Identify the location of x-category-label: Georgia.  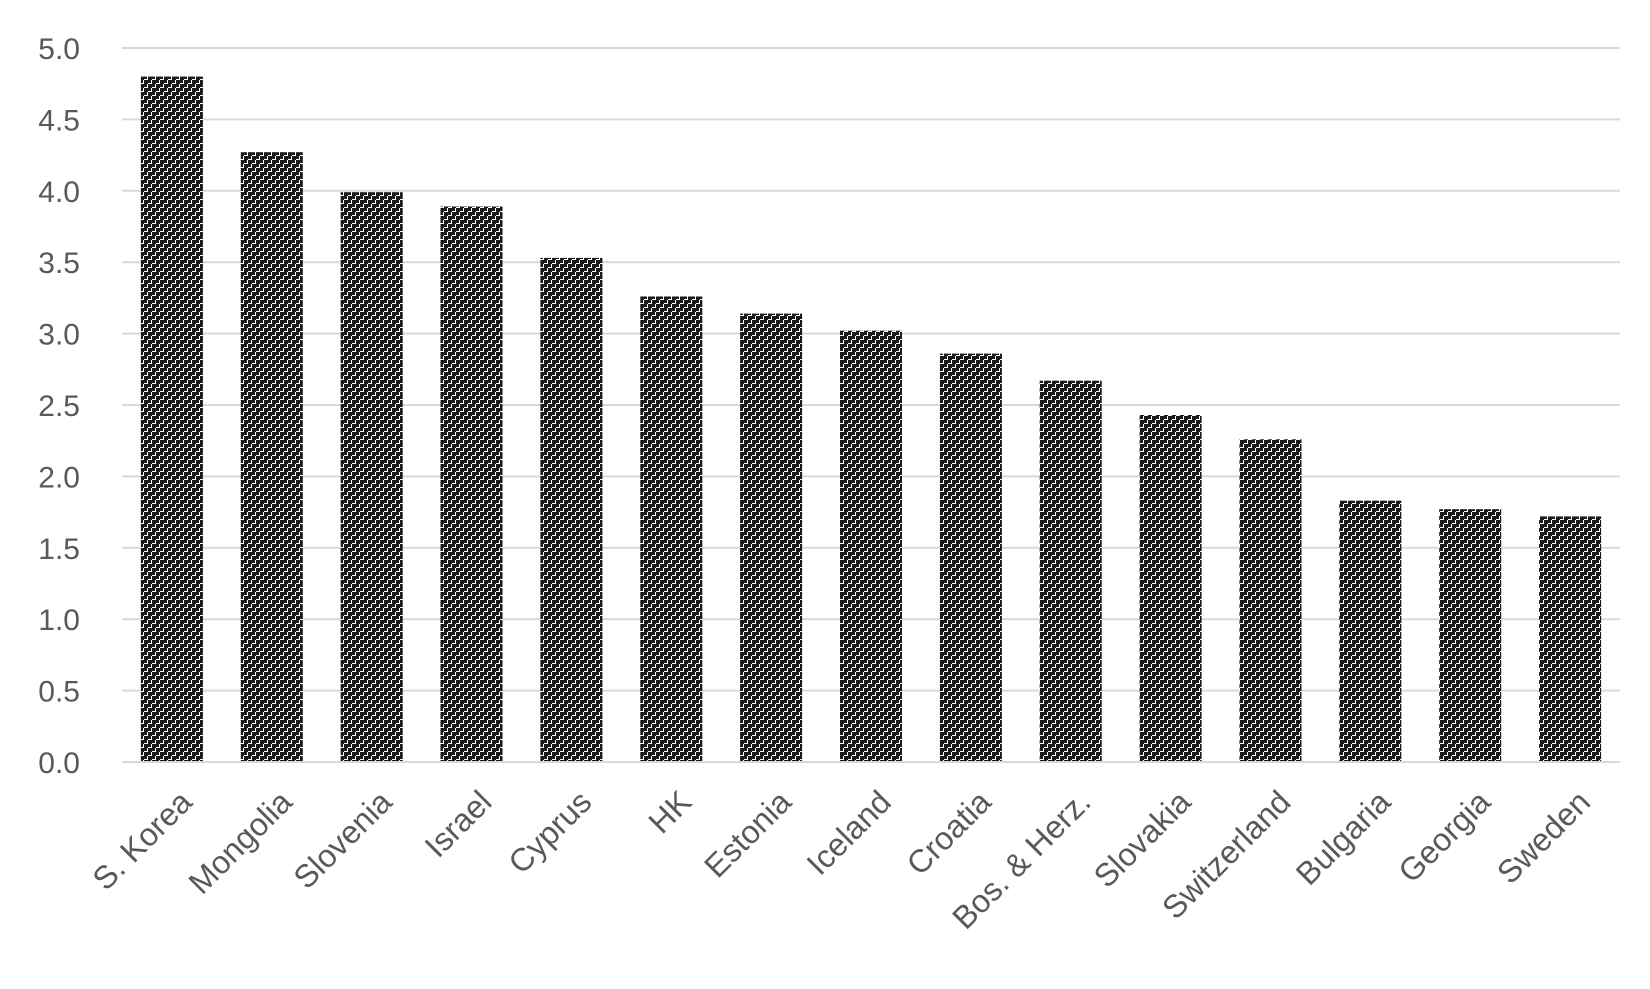
(1444, 836).